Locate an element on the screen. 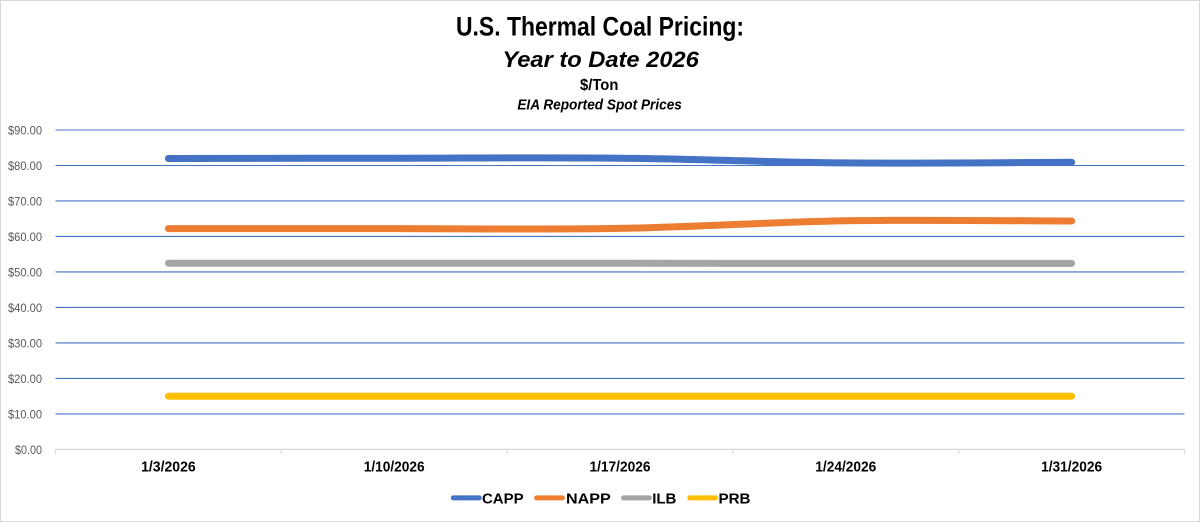  svg-text: $50.00 is located at coordinates (25, 272).